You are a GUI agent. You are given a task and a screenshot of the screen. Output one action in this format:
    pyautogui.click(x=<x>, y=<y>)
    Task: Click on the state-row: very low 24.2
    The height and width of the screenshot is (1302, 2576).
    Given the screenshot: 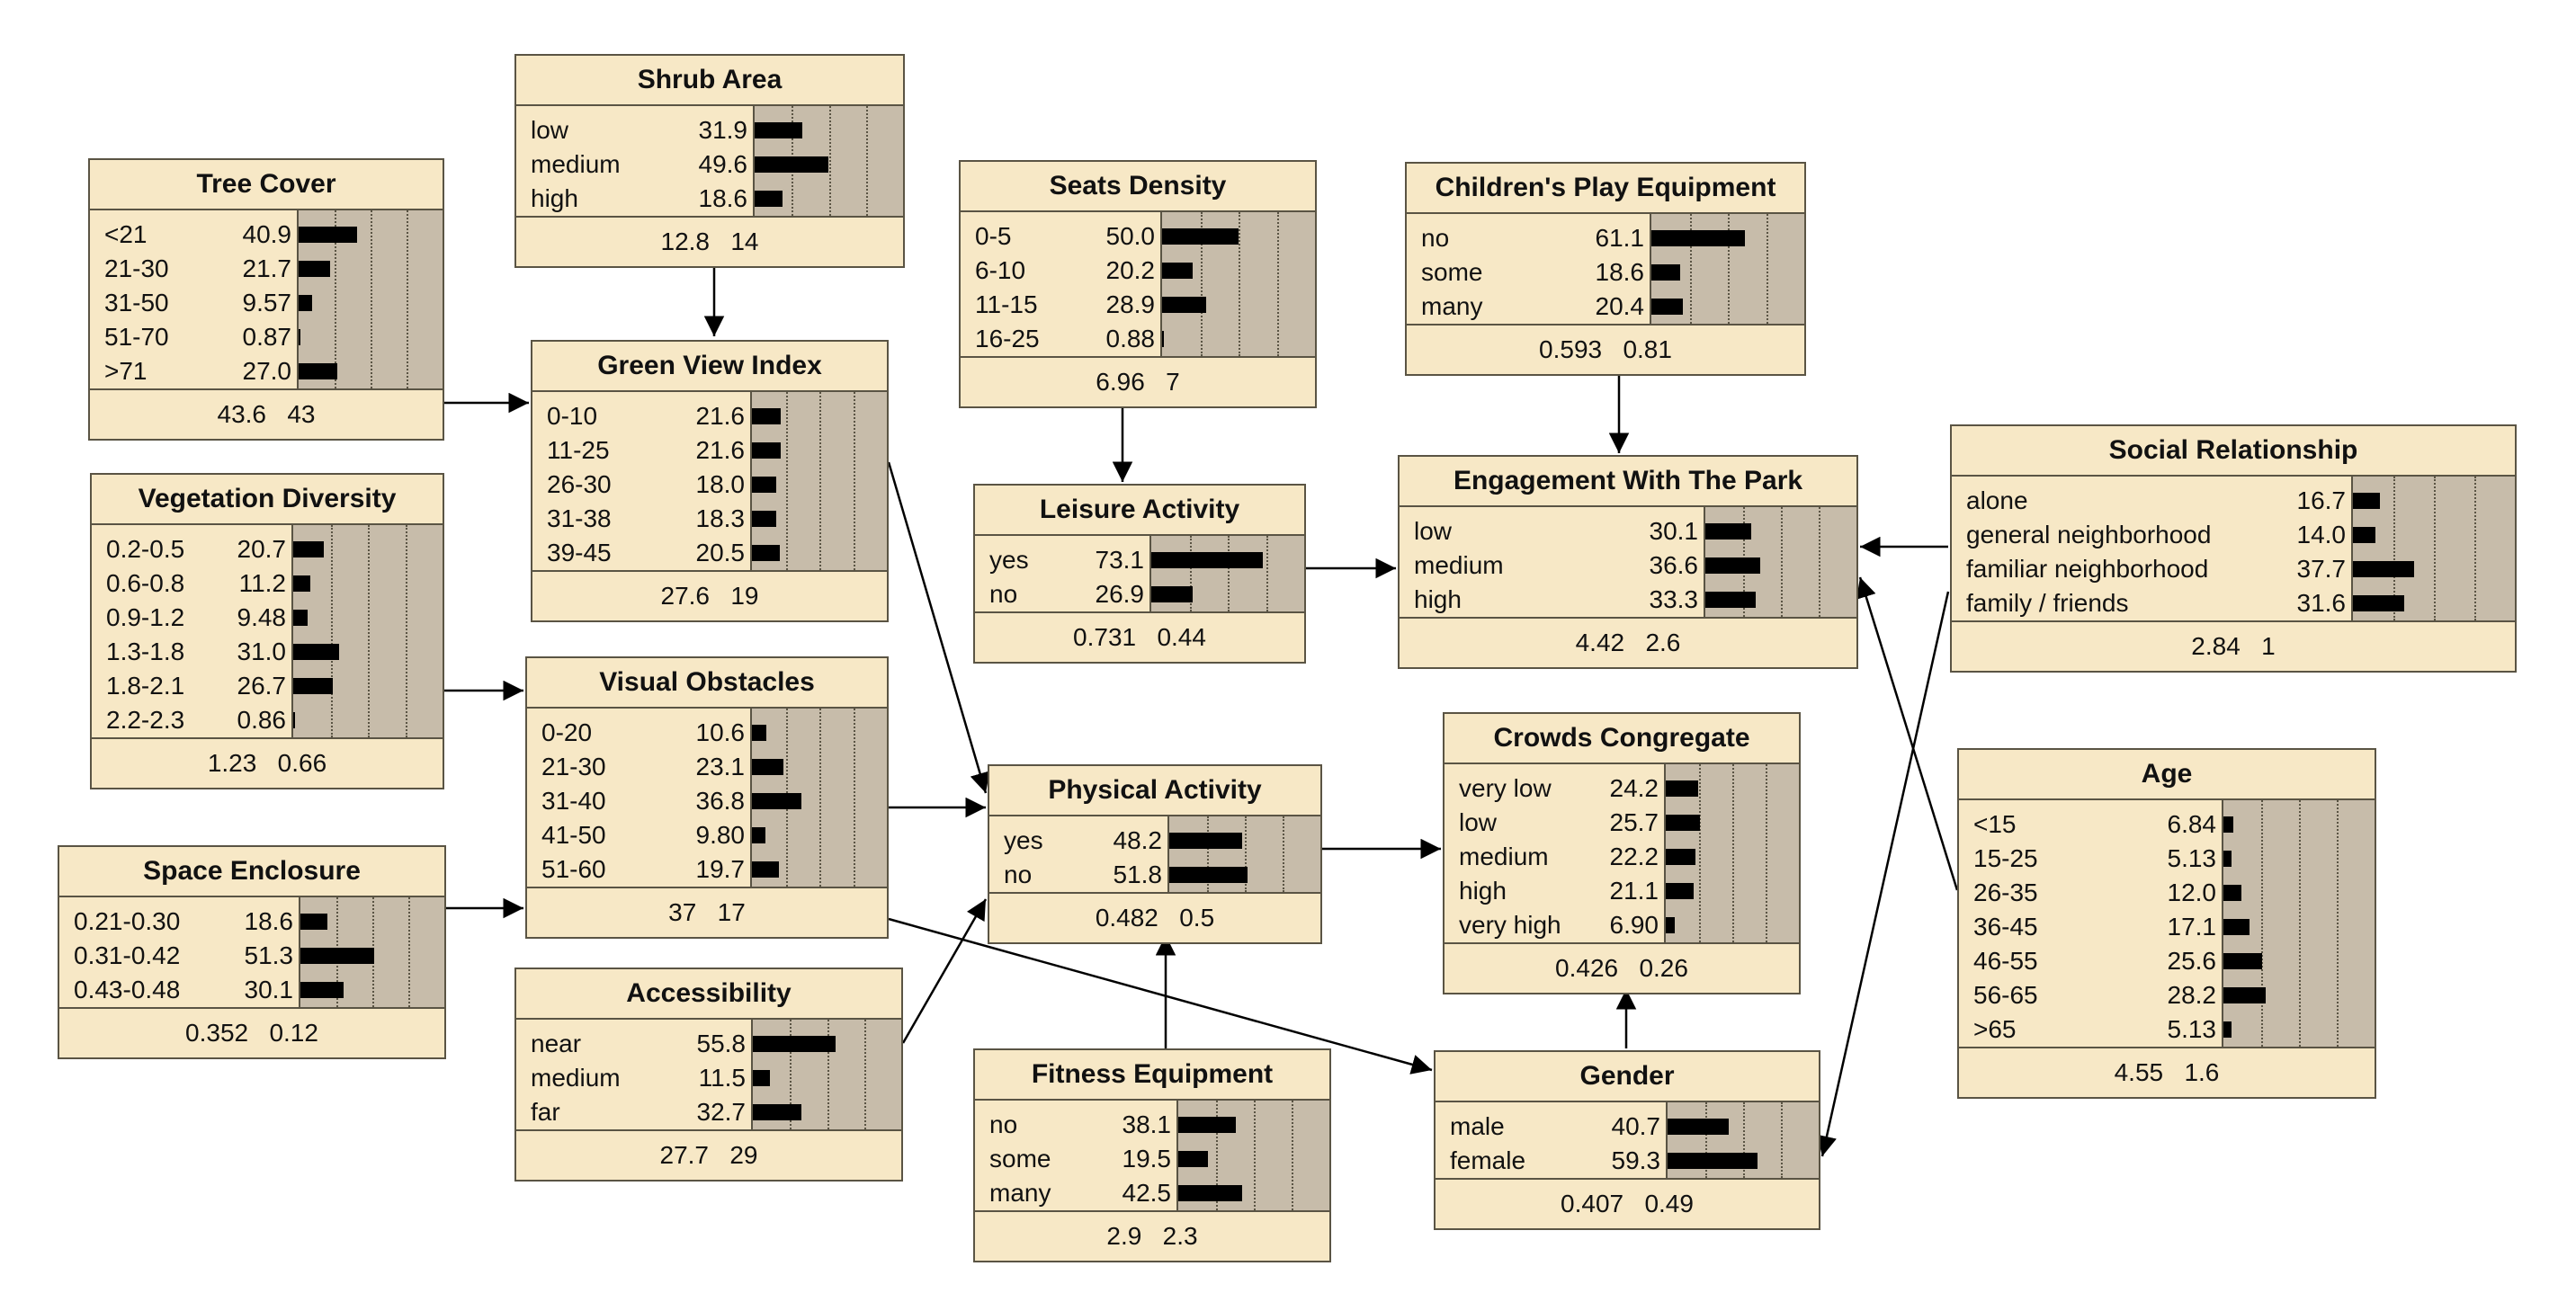 What is the action you would take?
    pyautogui.click(x=1561, y=788)
    